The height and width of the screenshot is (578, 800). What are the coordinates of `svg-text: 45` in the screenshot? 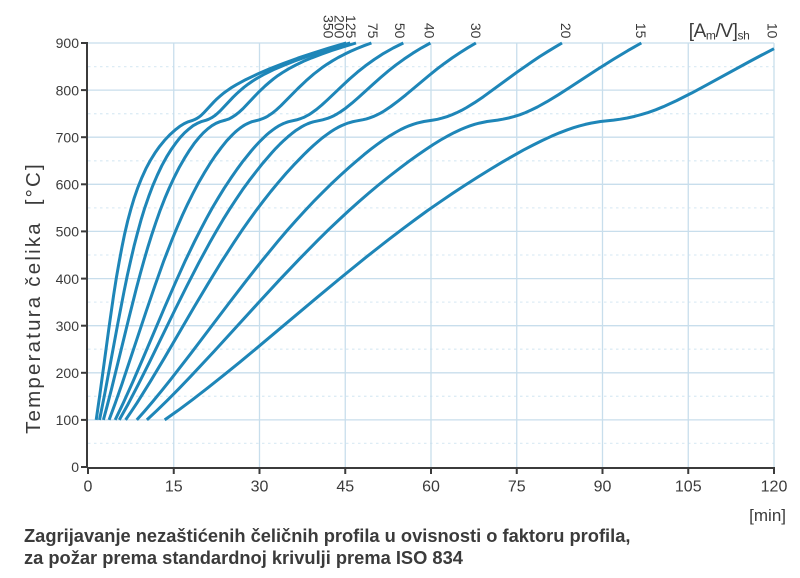 It's located at (345, 487).